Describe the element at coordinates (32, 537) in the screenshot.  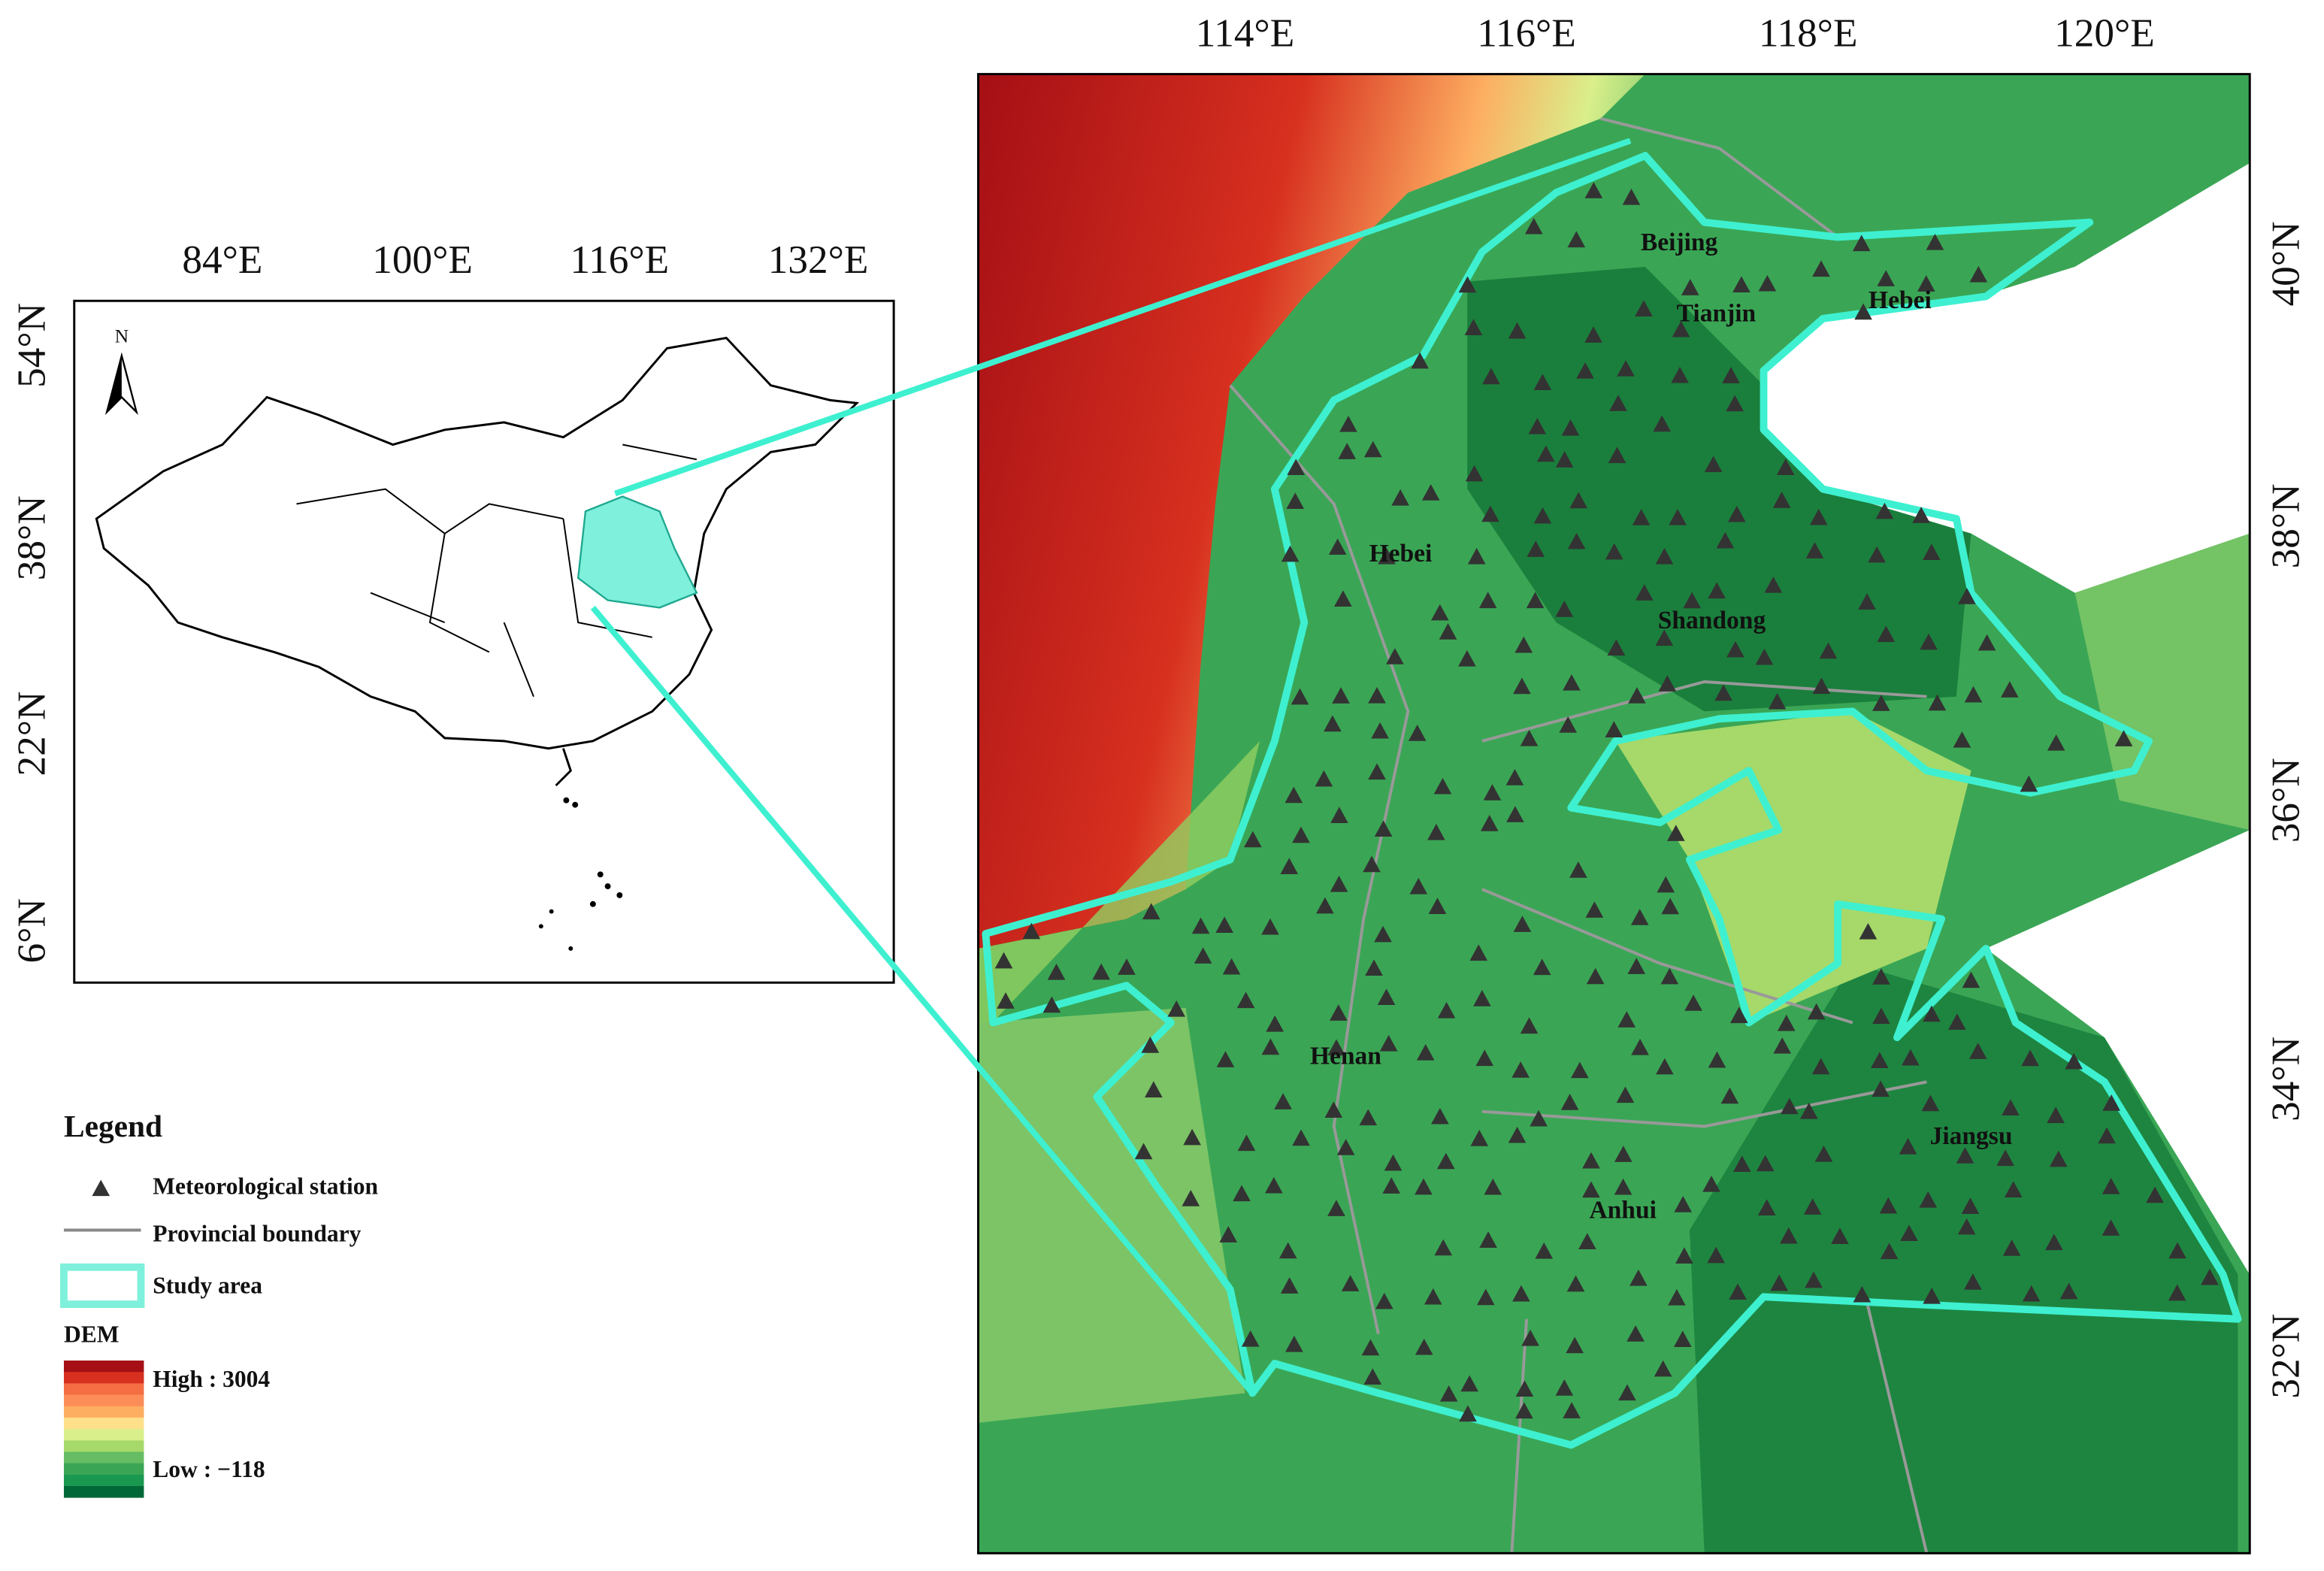
I see `inset-y-label: 38°N` at that location.